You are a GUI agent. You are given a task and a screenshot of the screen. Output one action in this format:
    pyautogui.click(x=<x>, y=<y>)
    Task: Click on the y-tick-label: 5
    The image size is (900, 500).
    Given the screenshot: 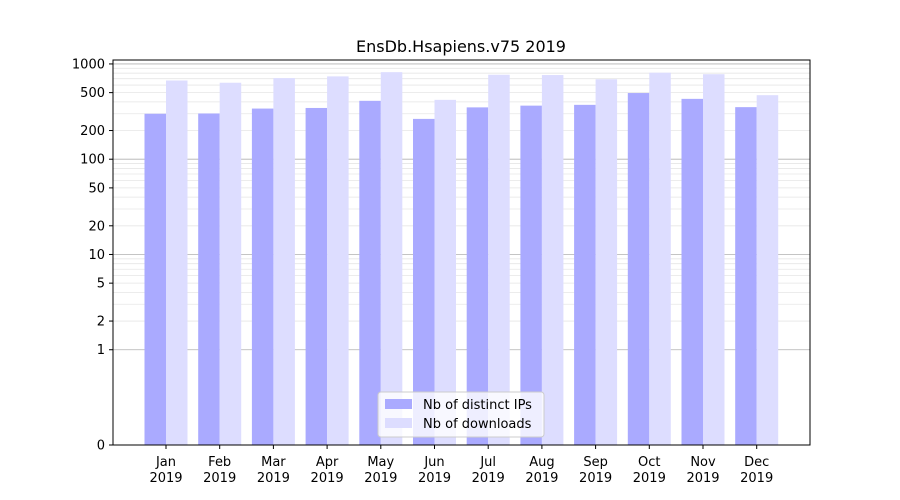 What is the action you would take?
    pyautogui.click(x=101, y=284)
    